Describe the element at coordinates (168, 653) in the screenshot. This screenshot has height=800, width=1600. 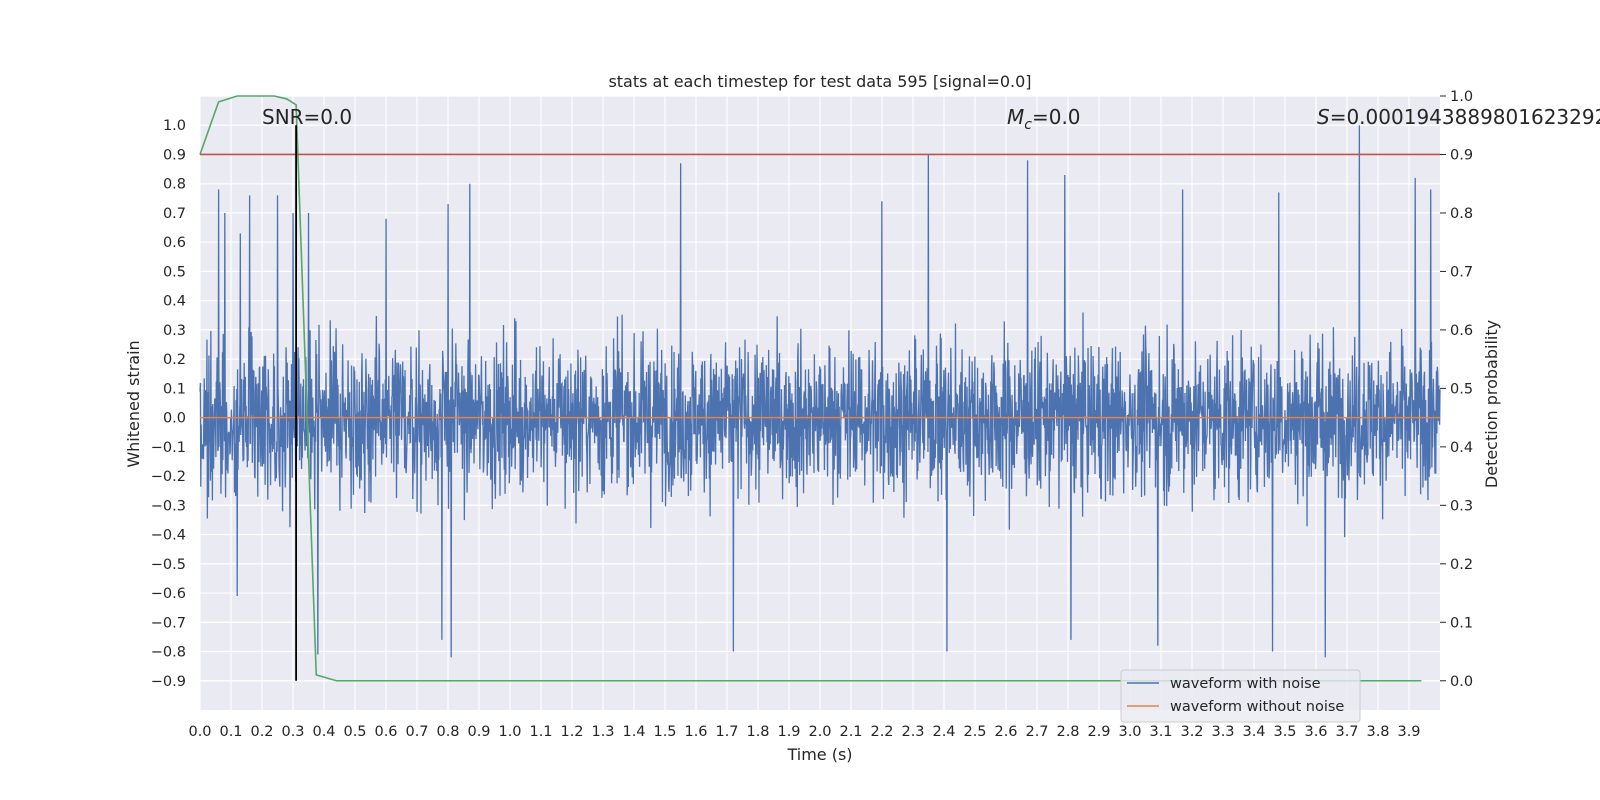
I see `y-tick-label: −0.8` at that location.